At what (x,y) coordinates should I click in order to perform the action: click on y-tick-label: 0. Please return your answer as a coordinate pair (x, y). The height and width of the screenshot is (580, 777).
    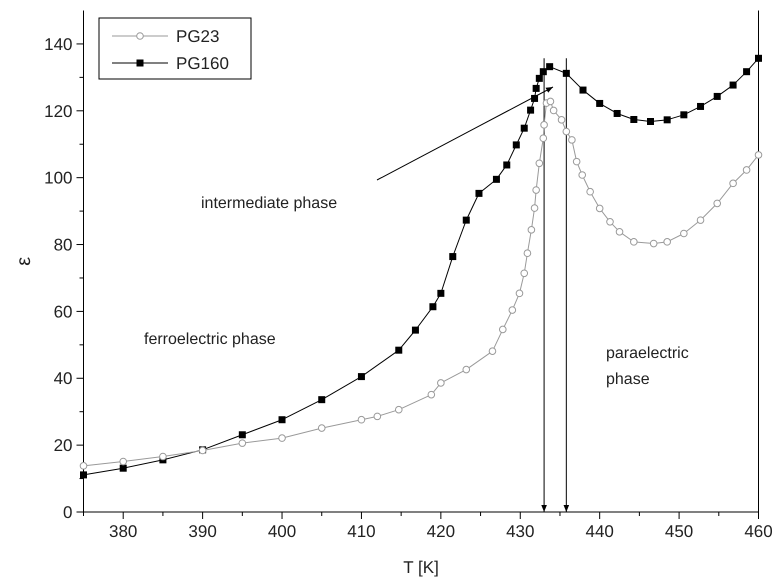
    Looking at the image, I should click on (67, 512).